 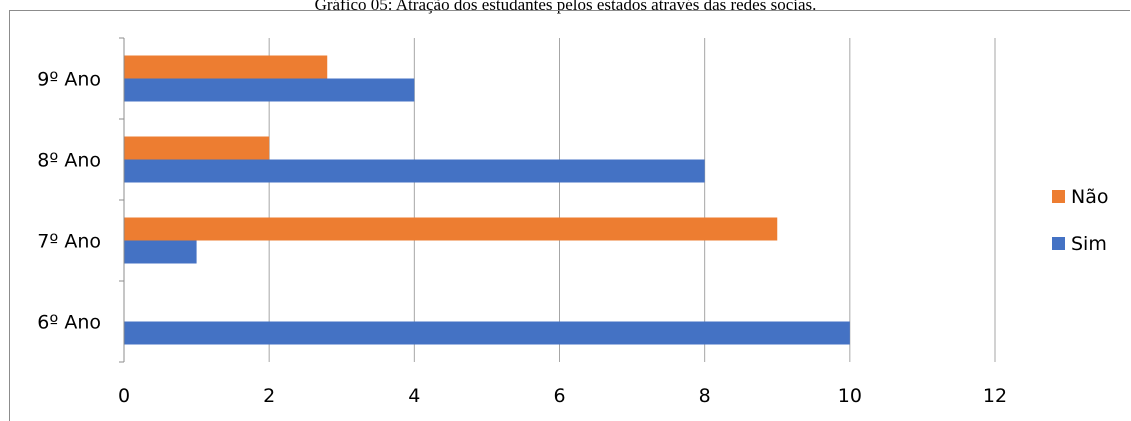 I want to click on bar-sim-8-ano, so click(x=414, y=171).